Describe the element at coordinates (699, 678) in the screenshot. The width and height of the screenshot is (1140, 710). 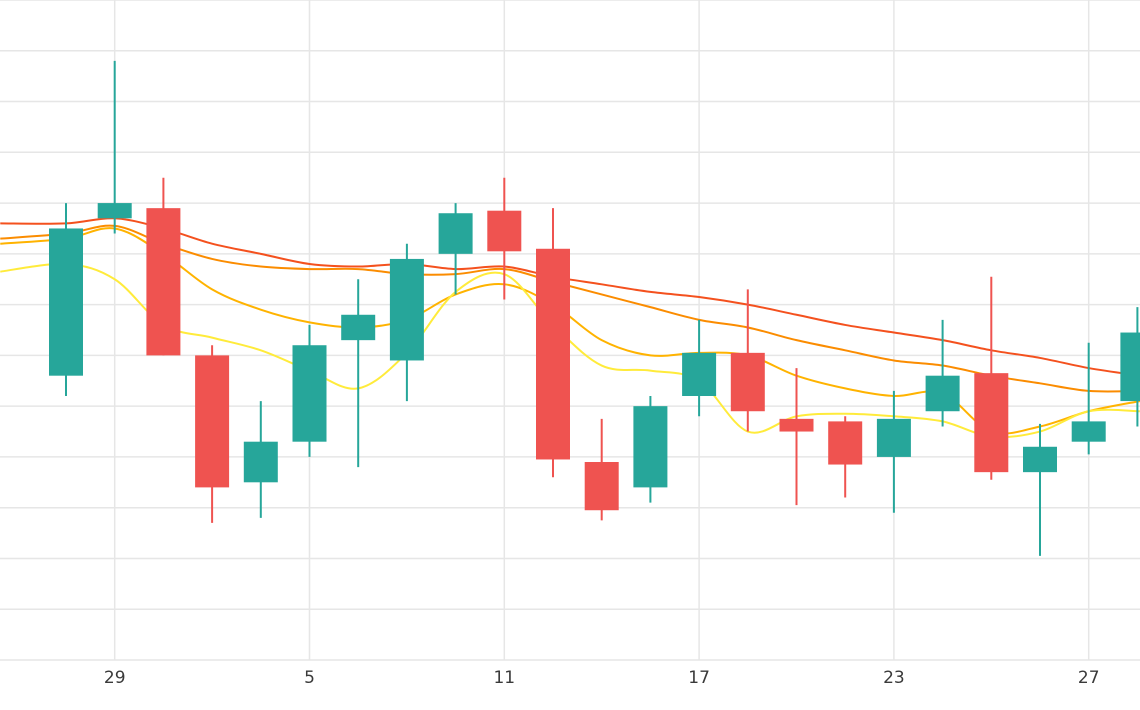
I see `x-tick-label: 17` at that location.